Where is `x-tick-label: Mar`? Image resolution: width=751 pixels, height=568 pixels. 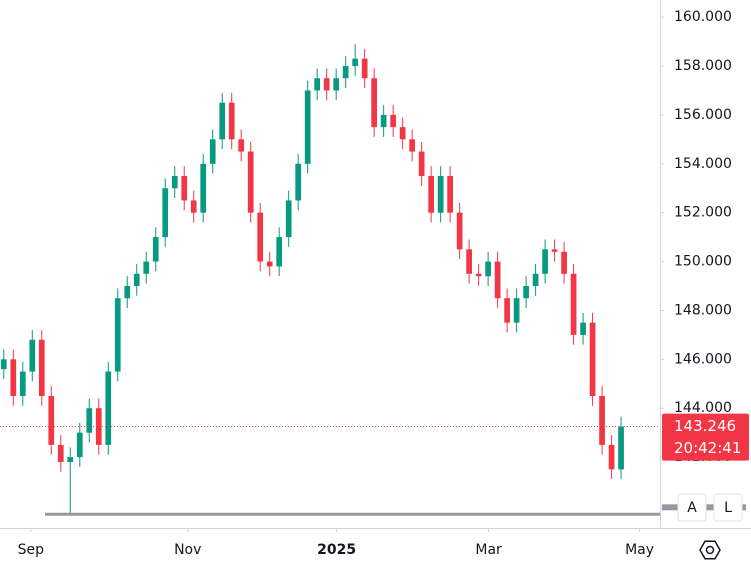 x-tick-label: Mar is located at coordinates (488, 550).